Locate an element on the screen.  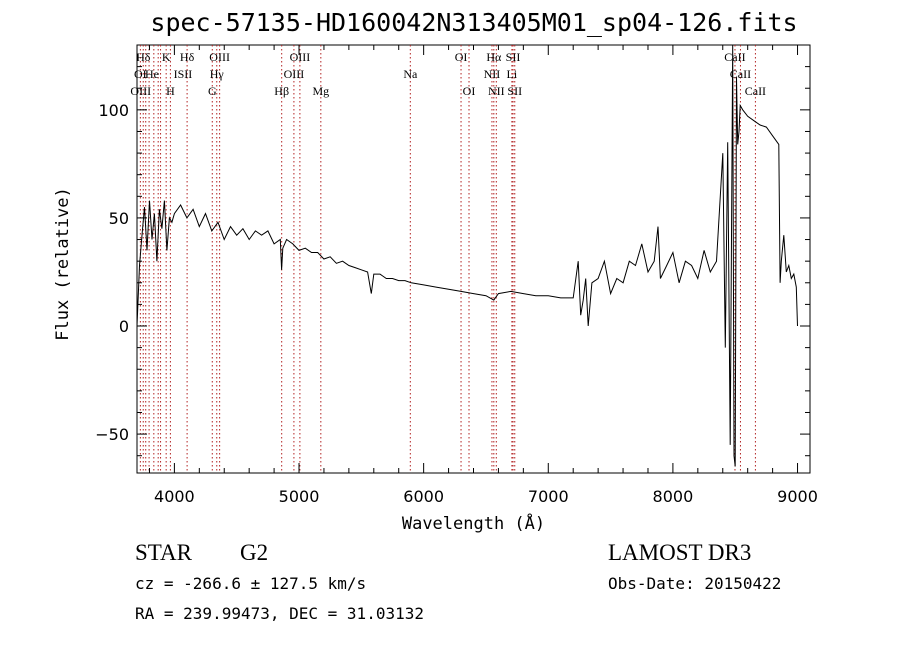
spectral-line-label: Li is located at coordinates (512, 74).